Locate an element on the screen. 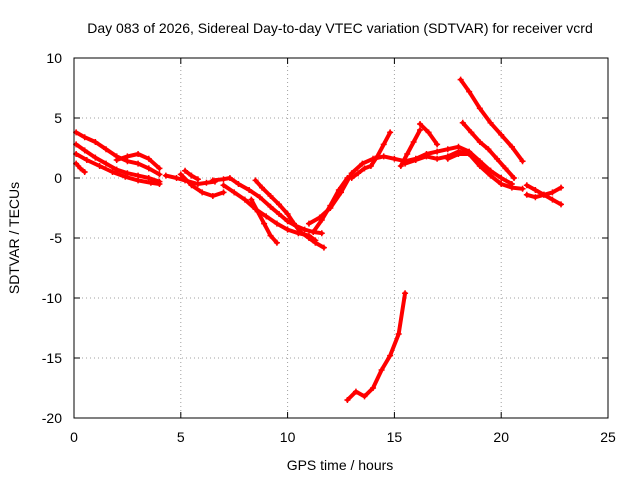 Image resolution: width=640 pixels, height=480 pixels. y-tick-label: -15 is located at coordinates (52, 358).